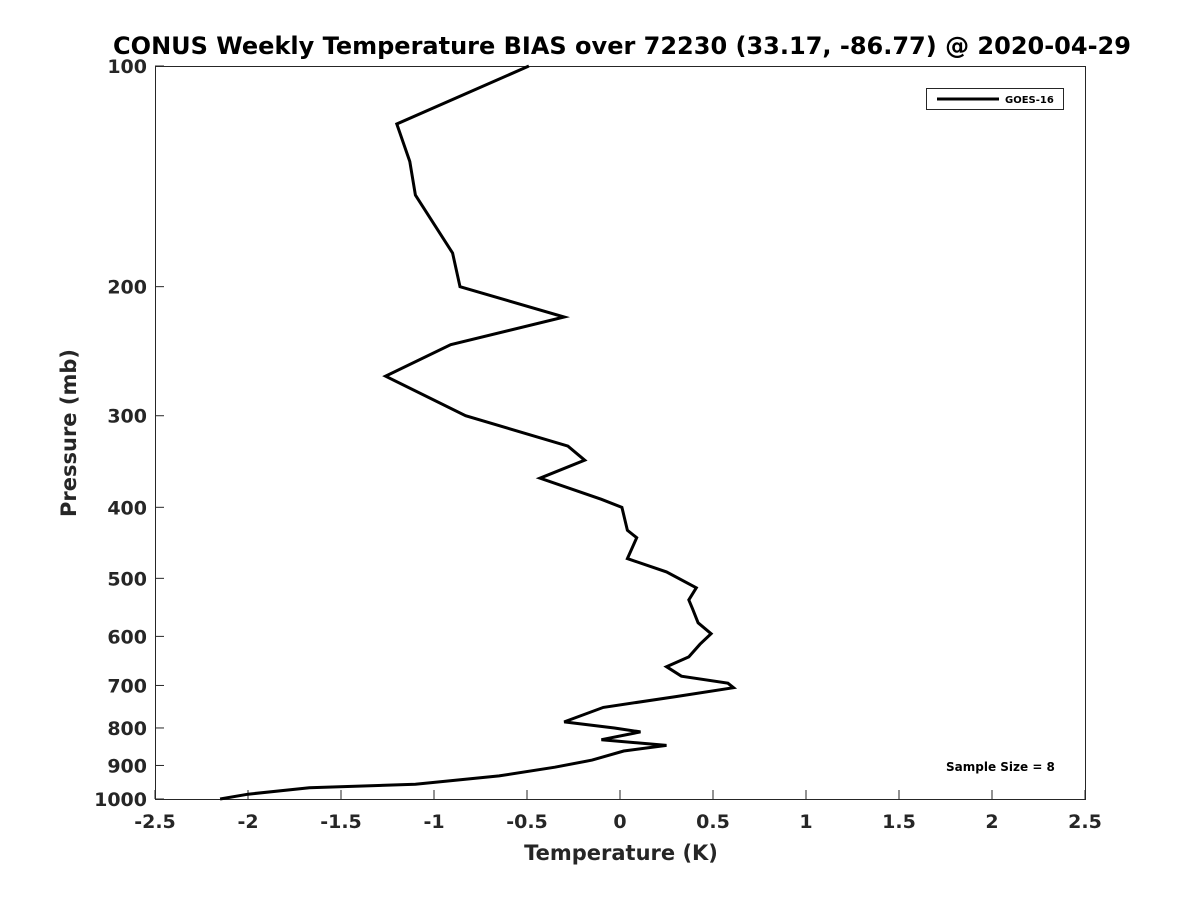  Describe the element at coordinates (127, 686) in the screenshot. I see `y-tick-label: 700` at that location.